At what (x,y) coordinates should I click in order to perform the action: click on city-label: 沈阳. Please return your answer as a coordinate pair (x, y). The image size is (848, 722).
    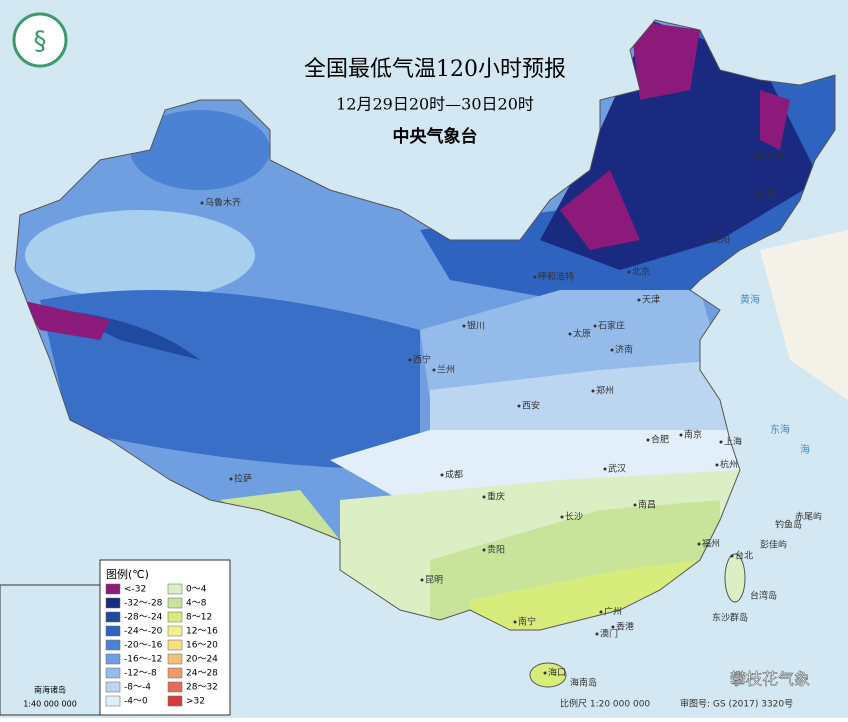
    Looking at the image, I should click on (721, 240).